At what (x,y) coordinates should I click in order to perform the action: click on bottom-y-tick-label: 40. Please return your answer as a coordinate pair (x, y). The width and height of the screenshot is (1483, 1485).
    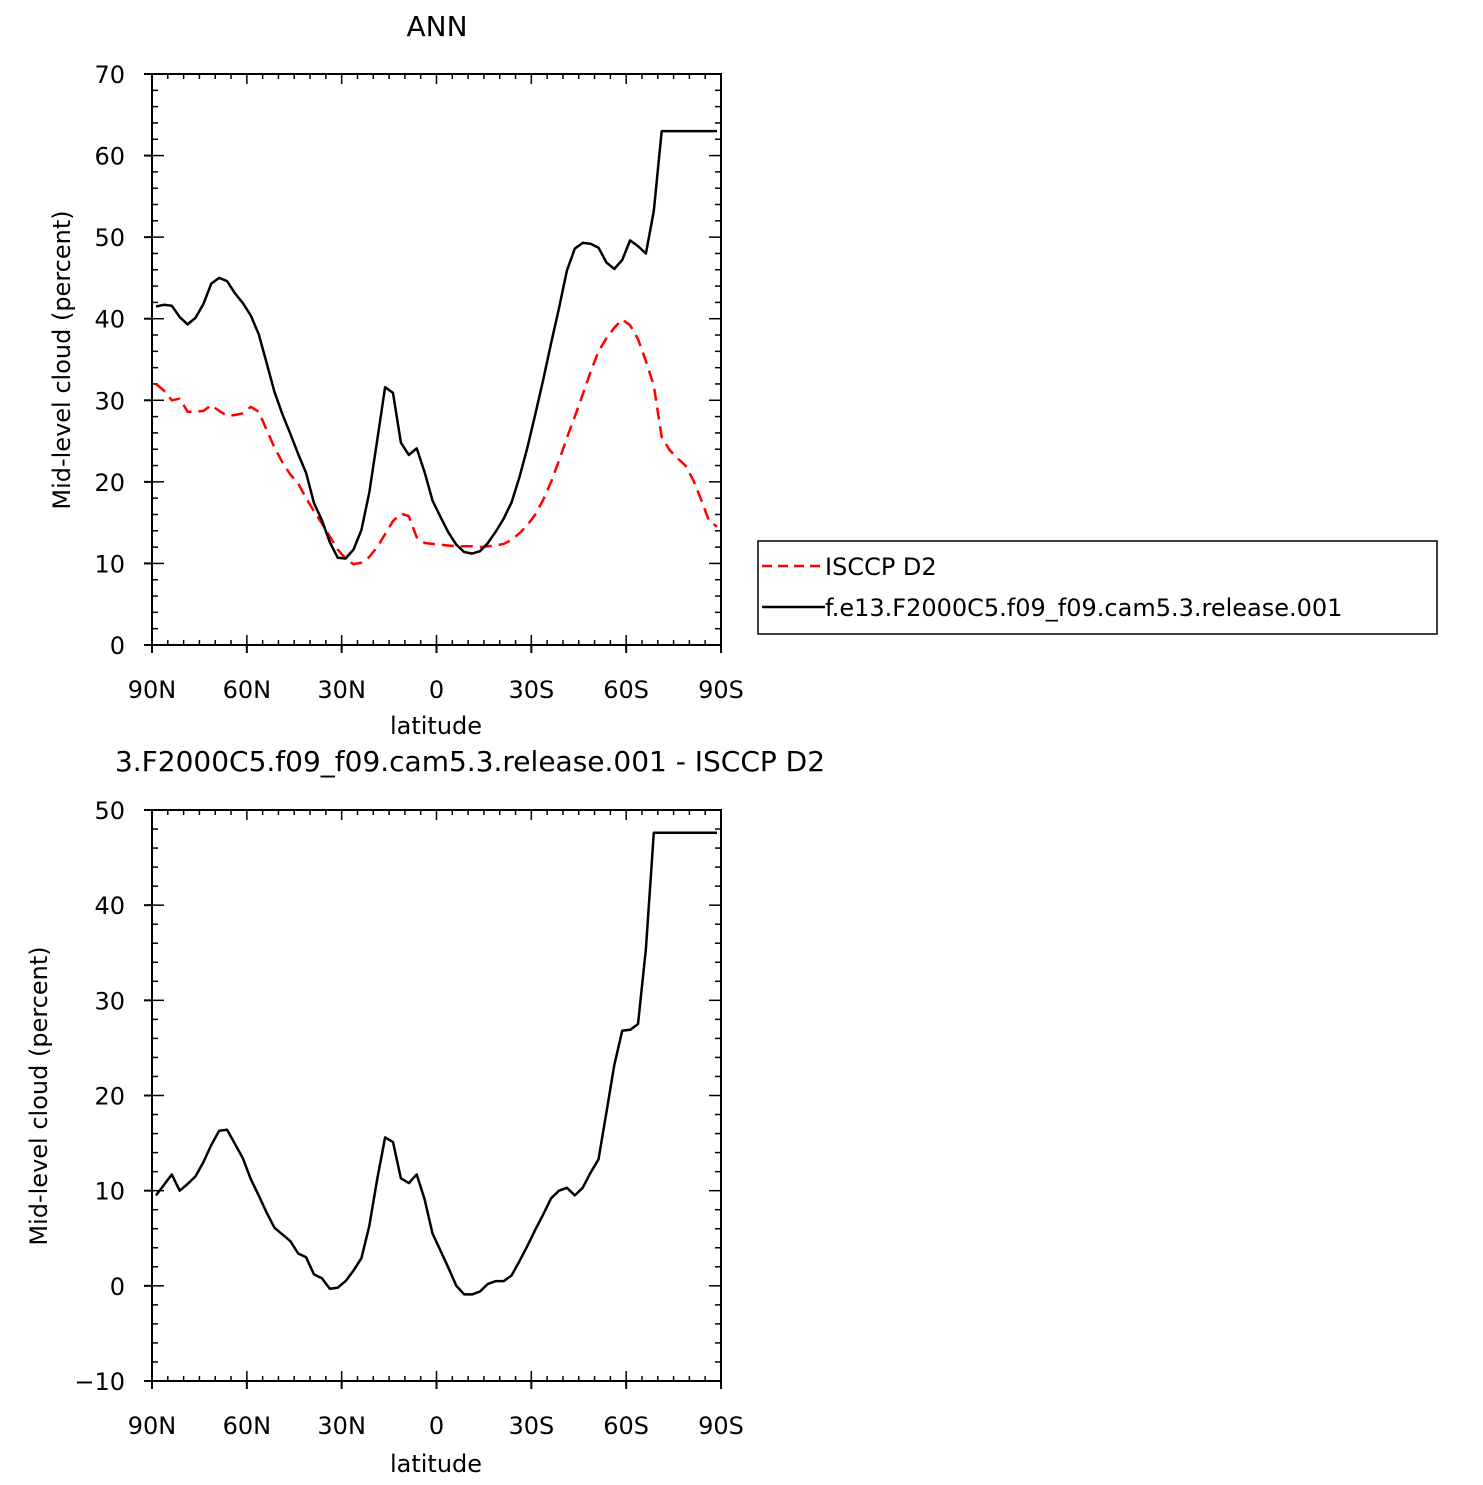
    Looking at the image, I should click on (109, 906).